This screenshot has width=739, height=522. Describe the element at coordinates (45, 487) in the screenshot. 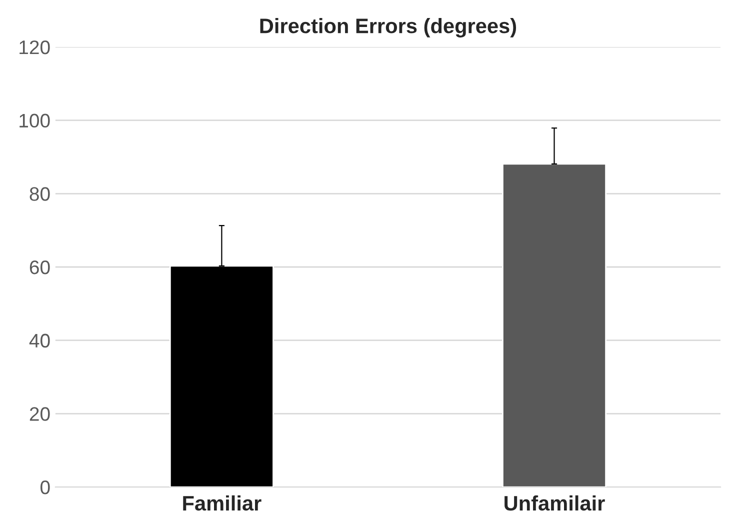

I see `y-tick-label: 0` at that location.